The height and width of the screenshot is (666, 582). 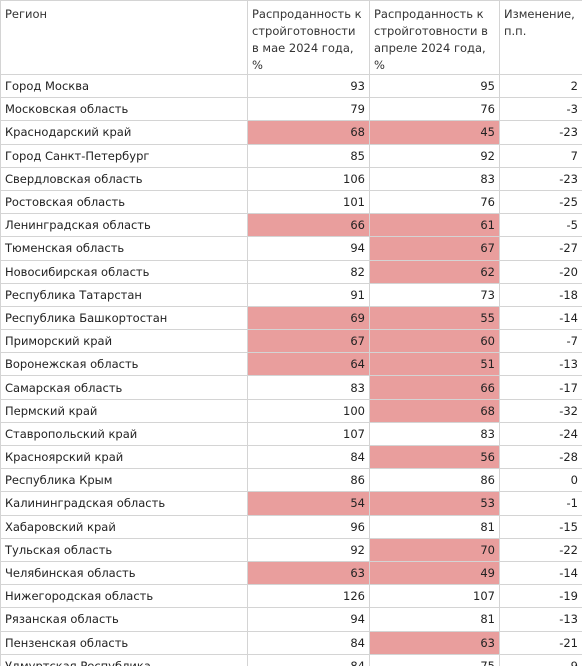 I want to click on value-cell: 45, so click(x=434, y=132).